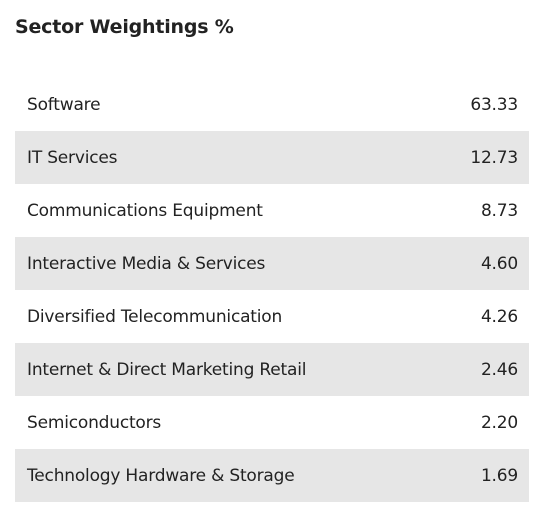  I want to click on sector-weight: 8.73, so click(499, 210).